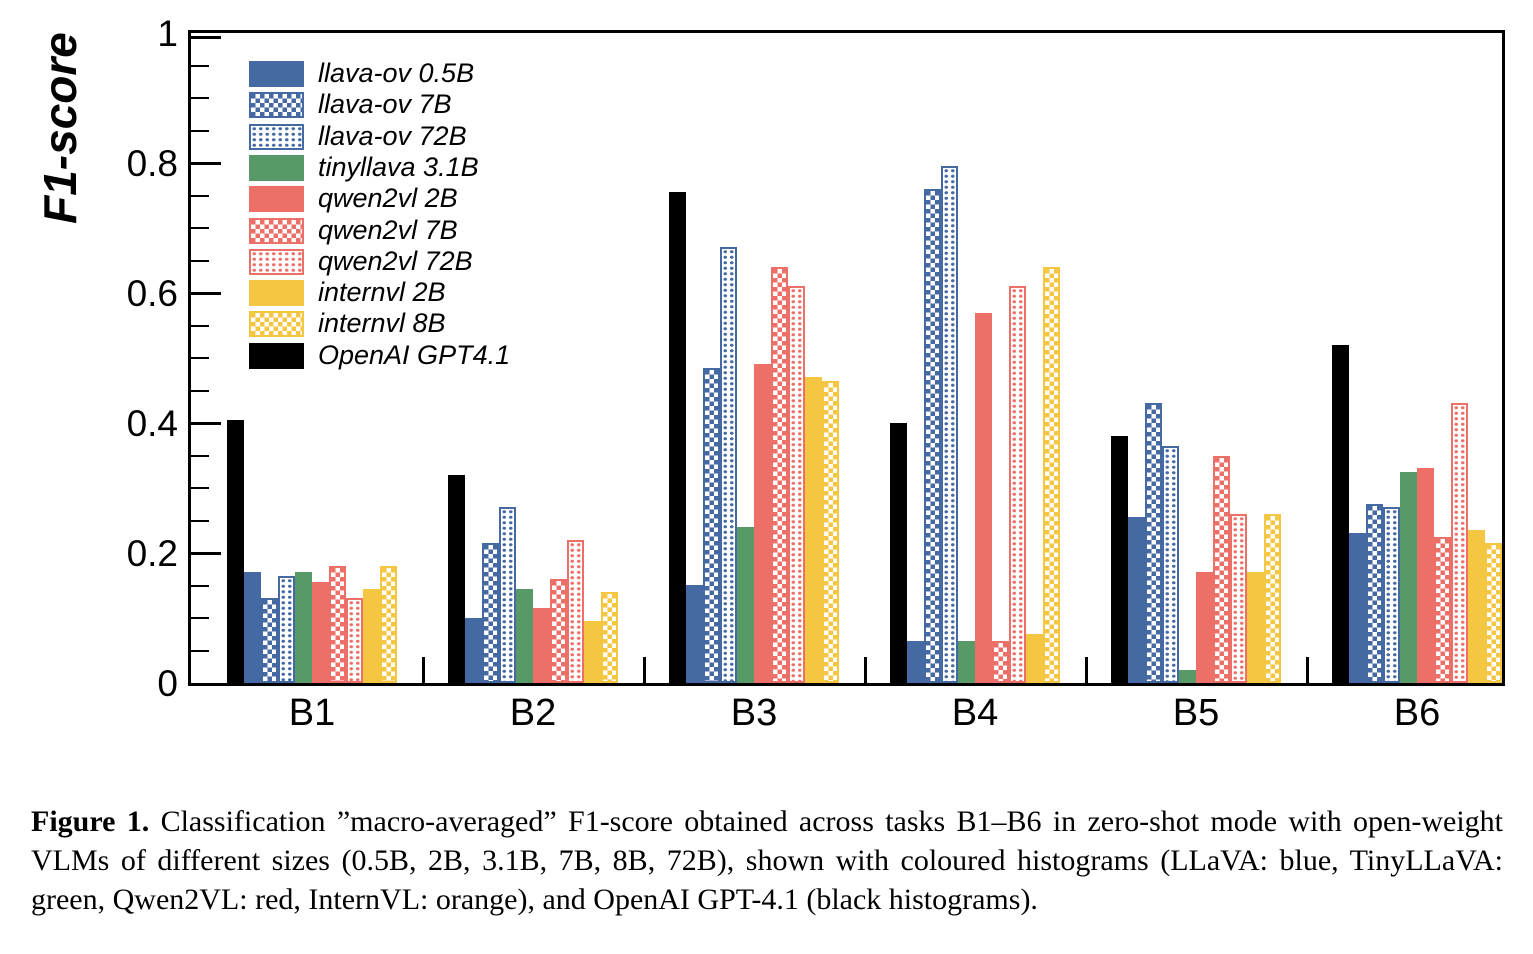 This screenshot has height=954, width=1533. I want to click on qwen2vl-7b-bar-b3, so click(779, 475).